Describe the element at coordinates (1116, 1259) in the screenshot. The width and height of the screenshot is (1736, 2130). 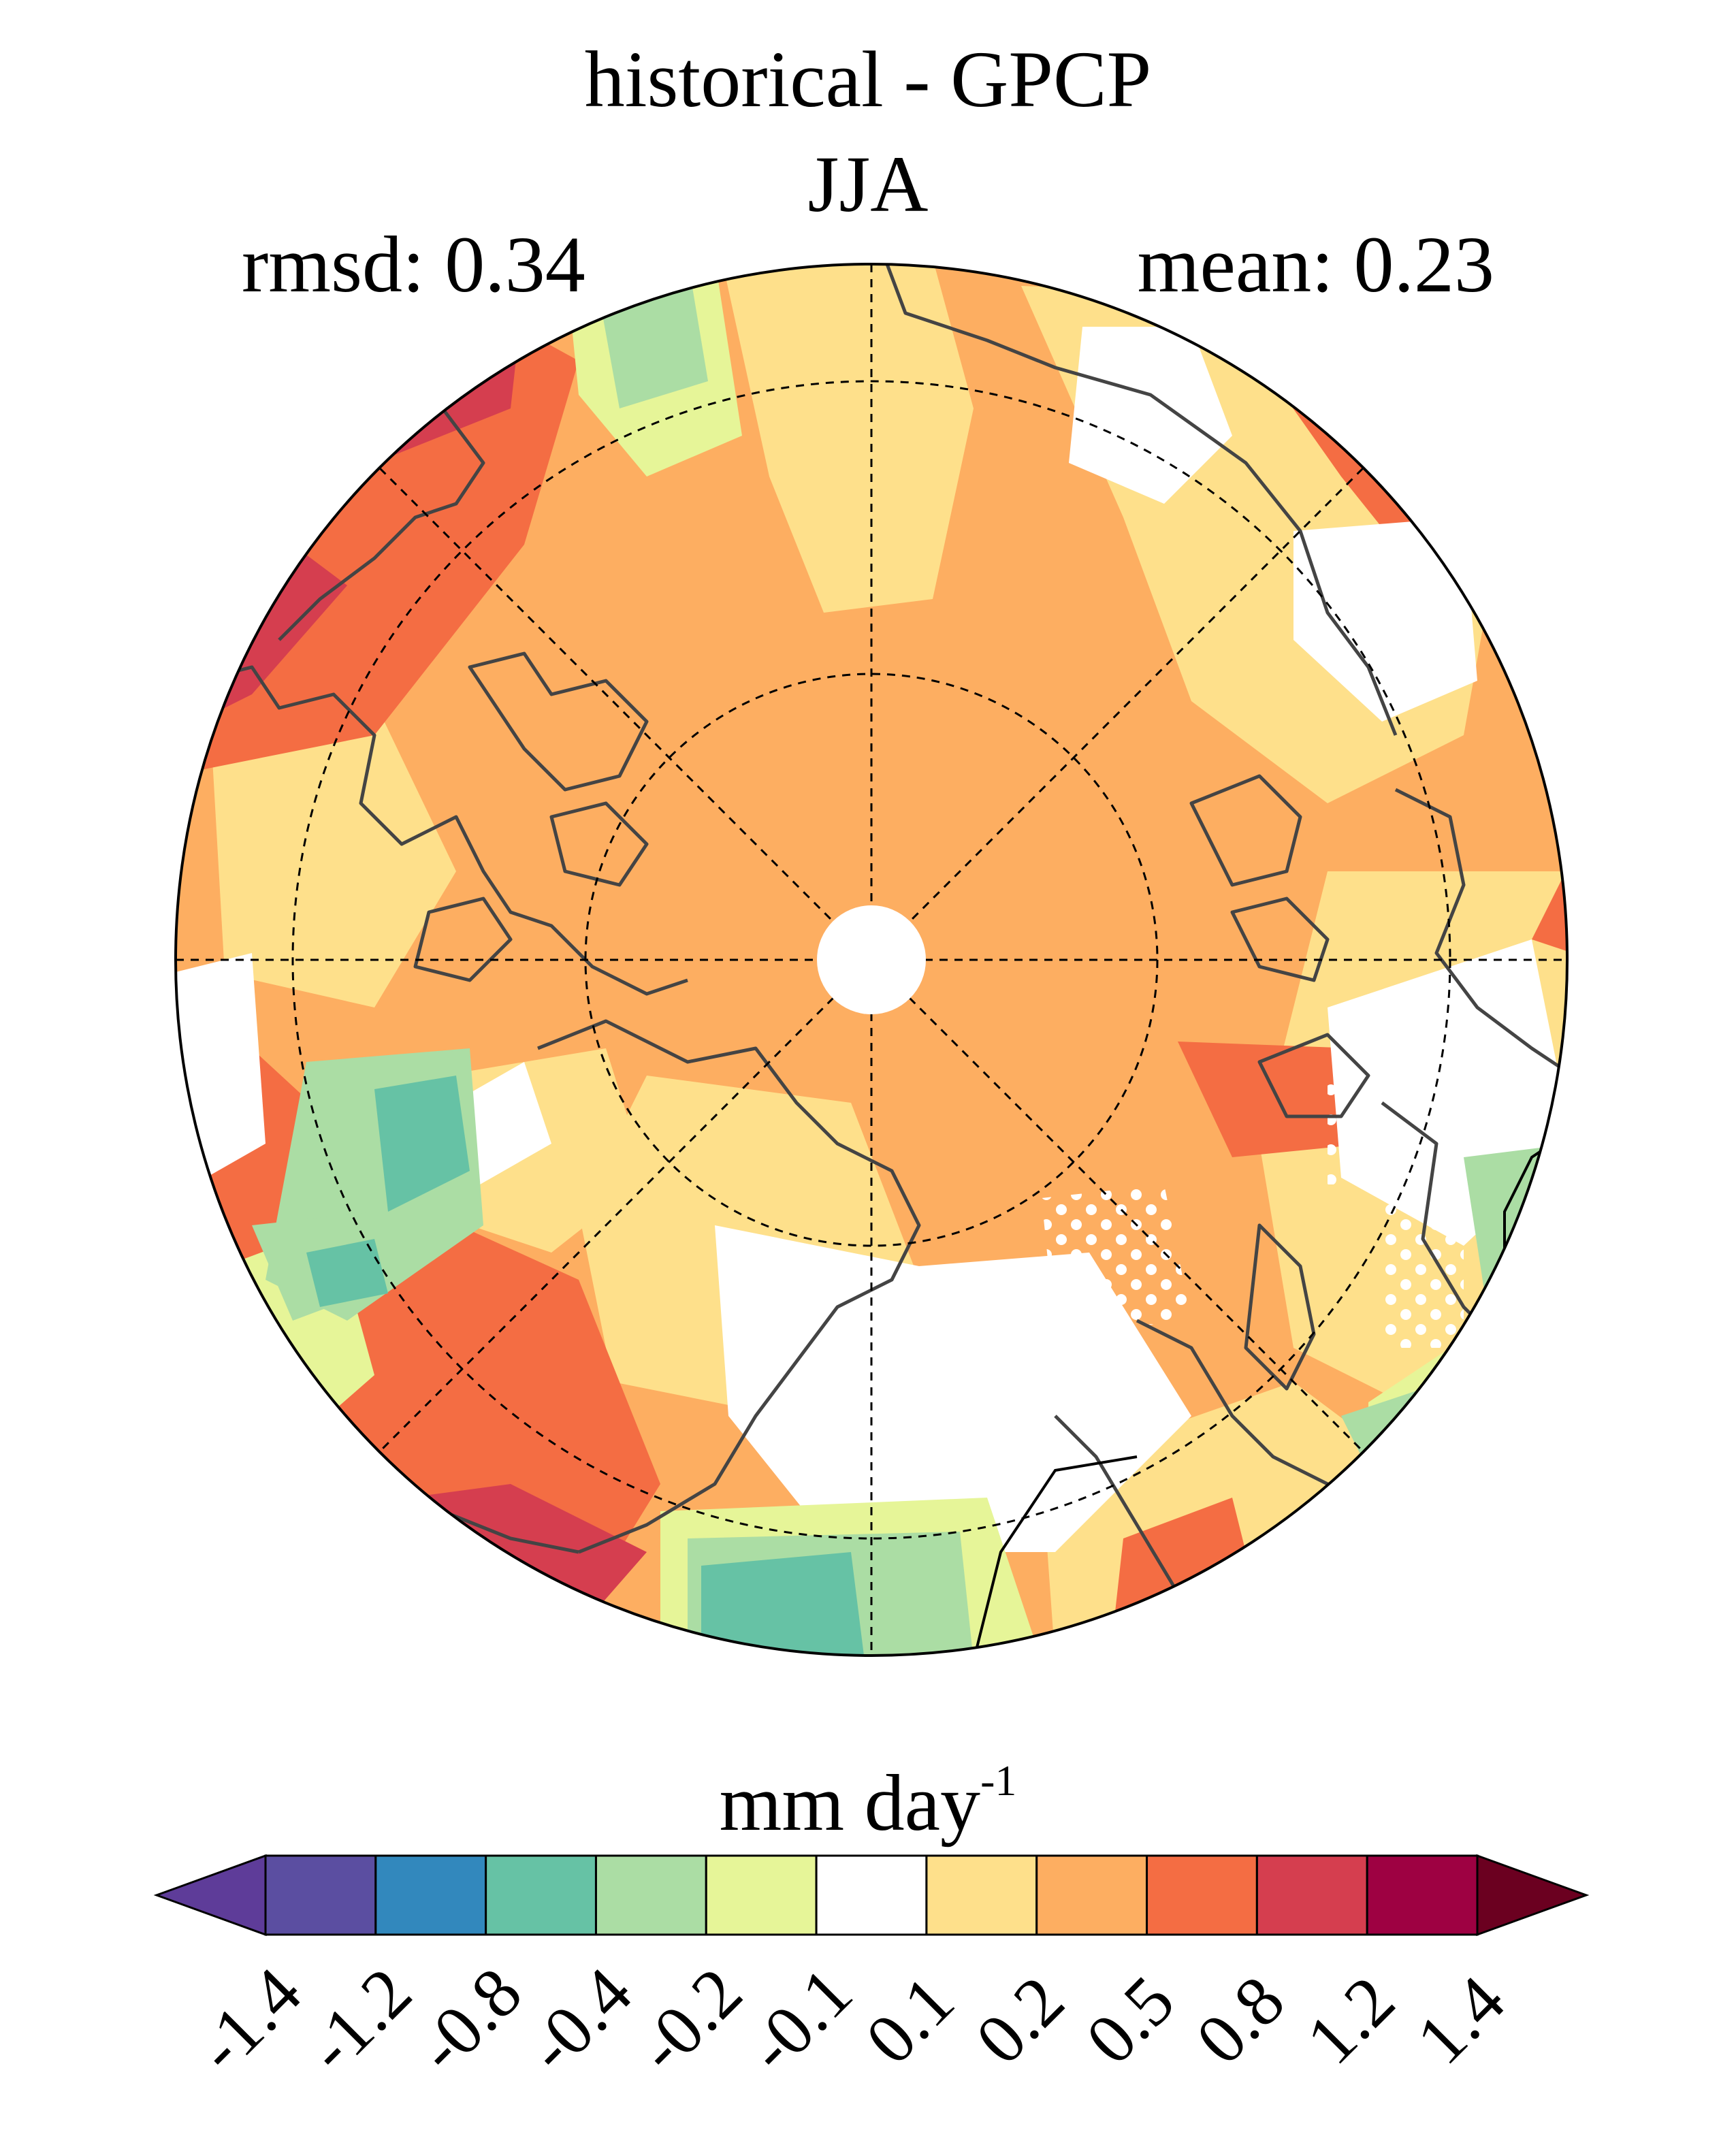
I see `stipple-se` at that location.